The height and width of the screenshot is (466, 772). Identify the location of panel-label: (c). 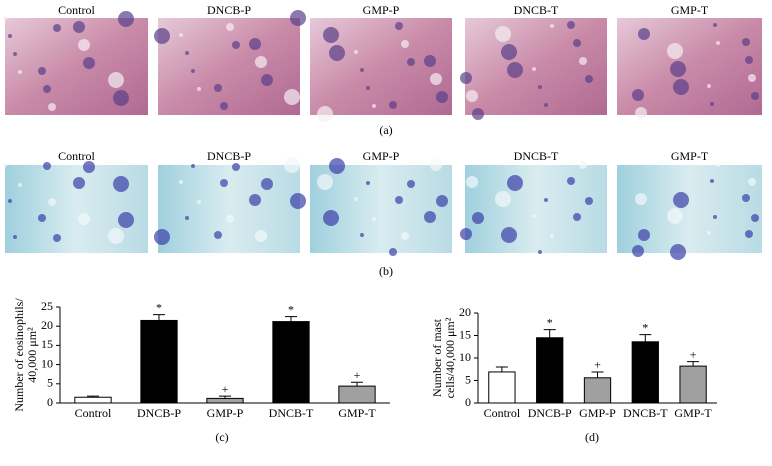
(221, 437).